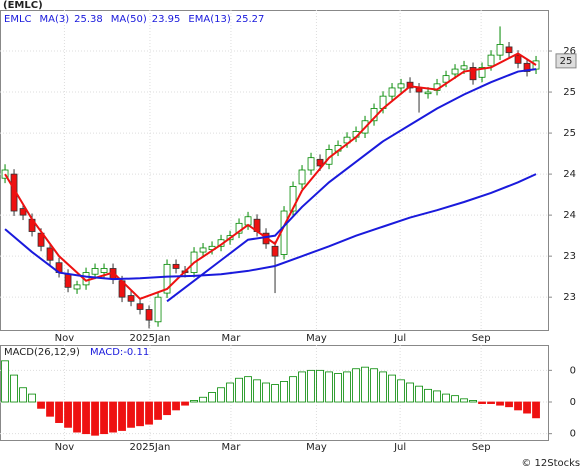 Image resolution: width=580 pixels, height=471 pixels. Describe the element at coordinates (481, 447) in the screenshot. I see `x-tick-label: Sep` at that location.